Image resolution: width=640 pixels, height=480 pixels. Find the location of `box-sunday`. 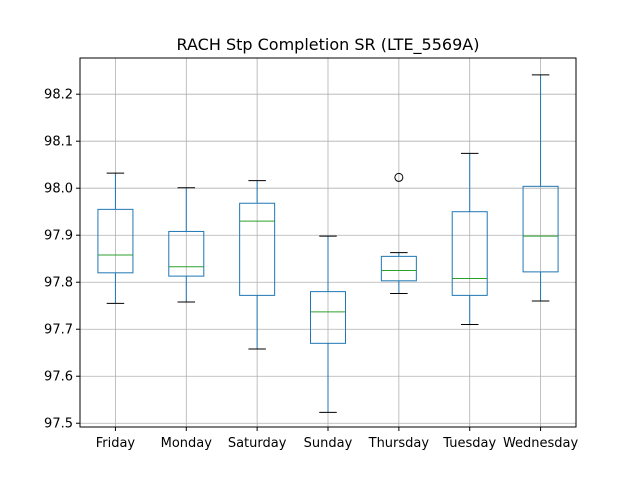

box-sunday is located at coordinates (328, 324).